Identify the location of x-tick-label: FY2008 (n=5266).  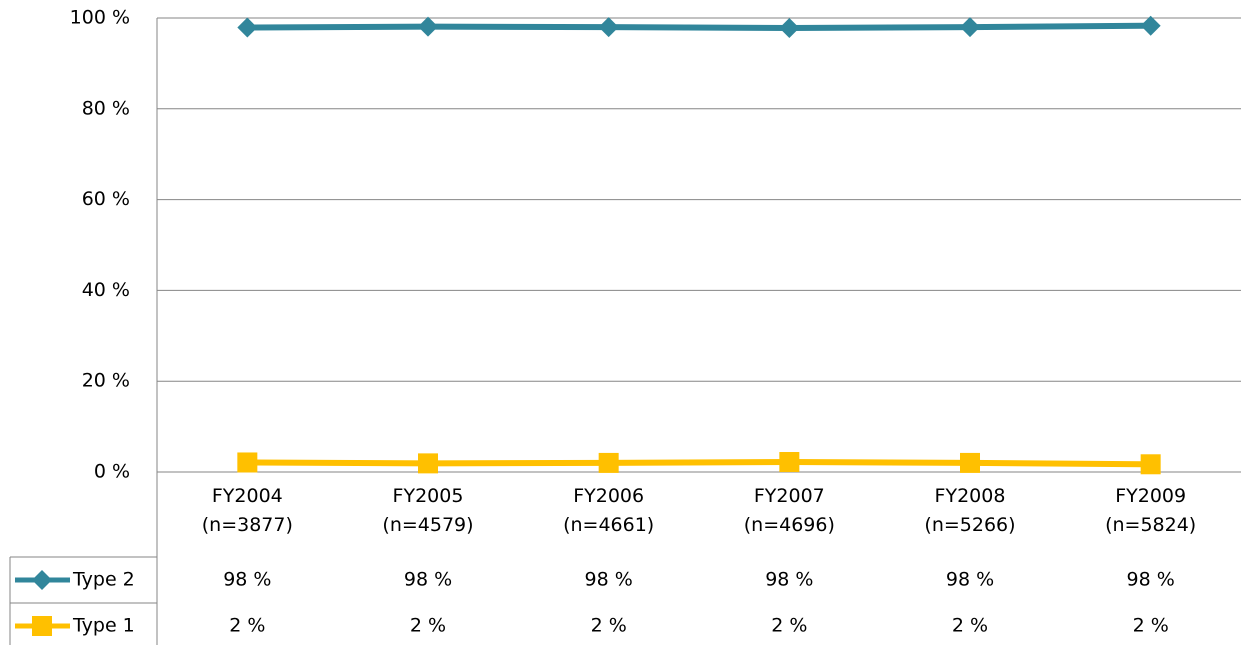
(970, 510).